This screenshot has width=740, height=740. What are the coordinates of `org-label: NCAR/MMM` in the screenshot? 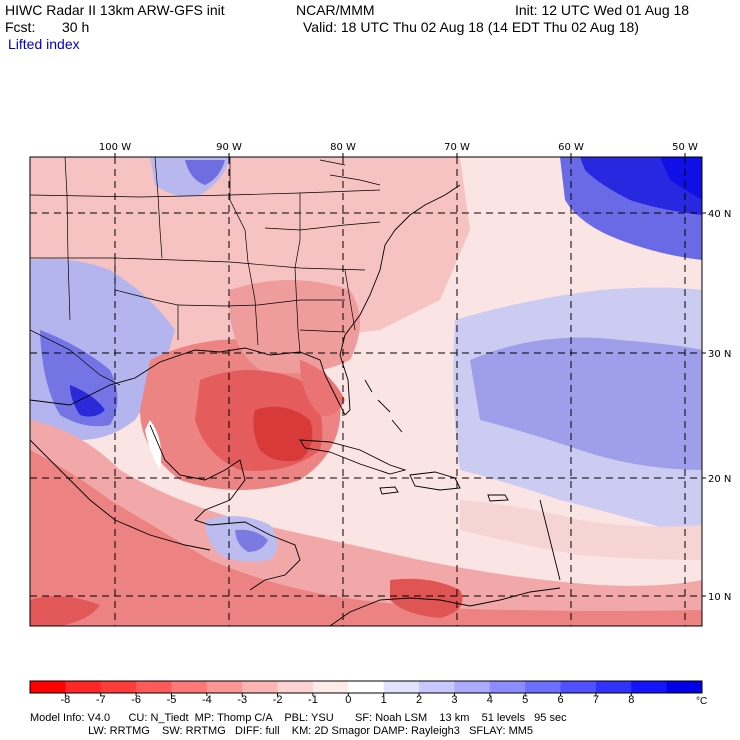 It's located at (335, 10).